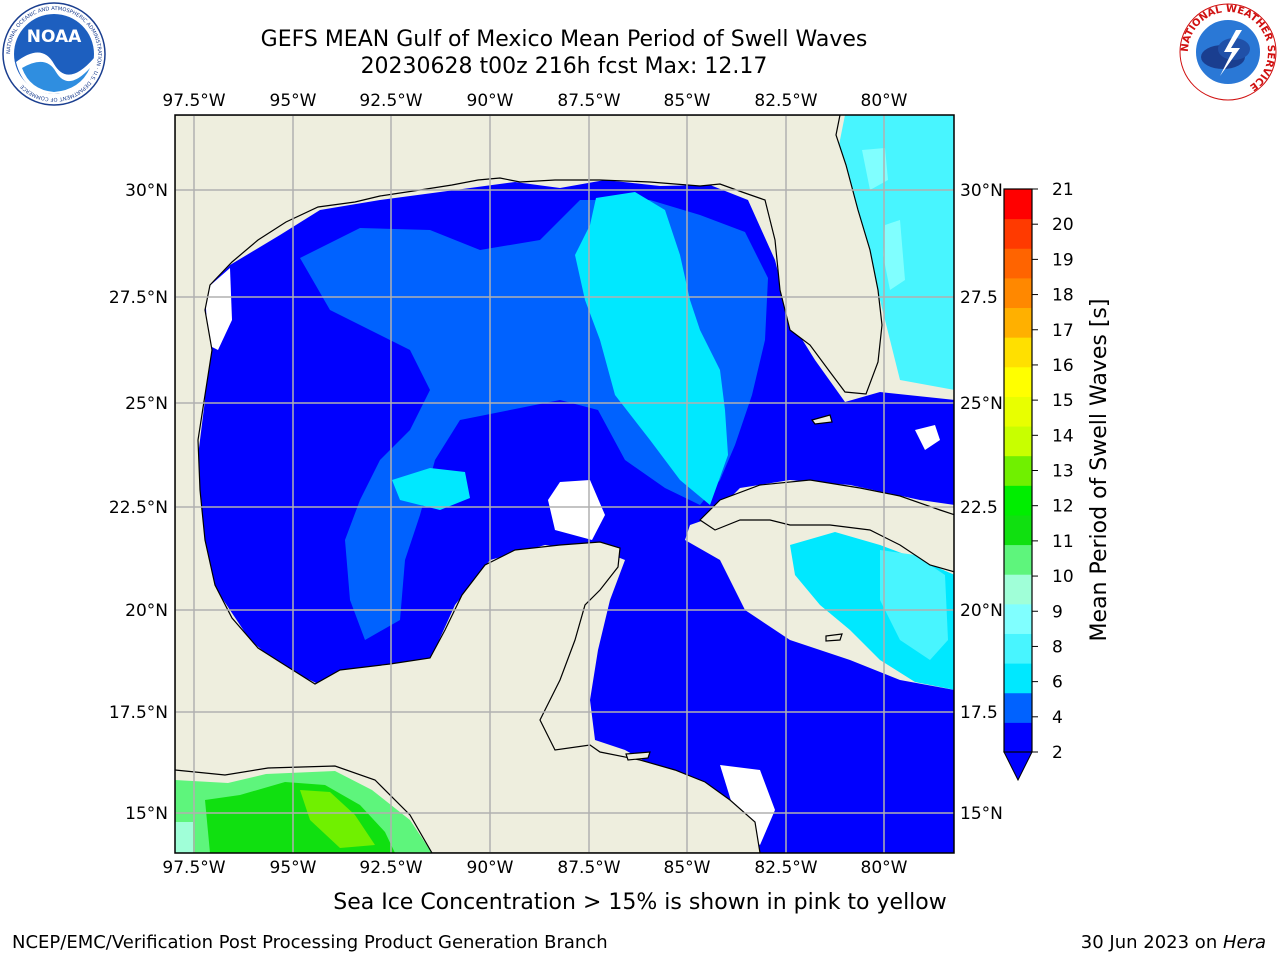 The height and width of the screenshot is (960, 1280). Describe the element at coordinates (979, 508) in the screenshot. I see `lat-tick-label-right: 22.5` at that location.